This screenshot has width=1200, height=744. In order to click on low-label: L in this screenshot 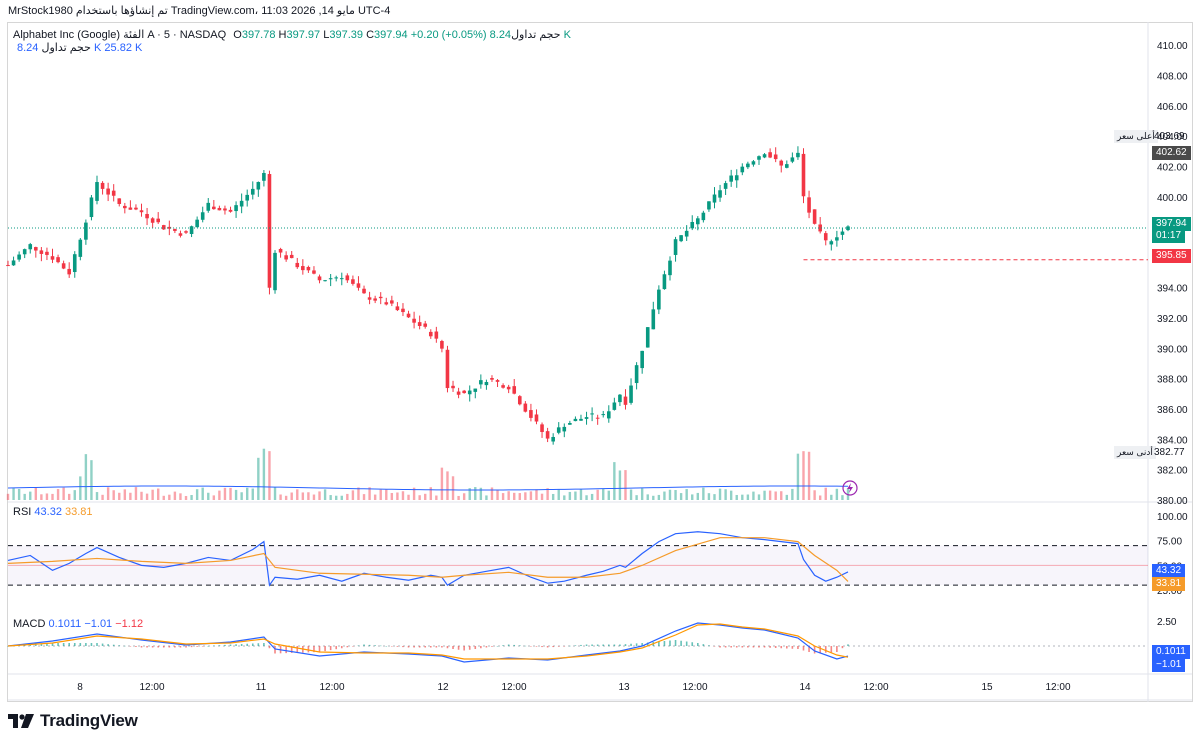, I will do `click(326, 35)`.